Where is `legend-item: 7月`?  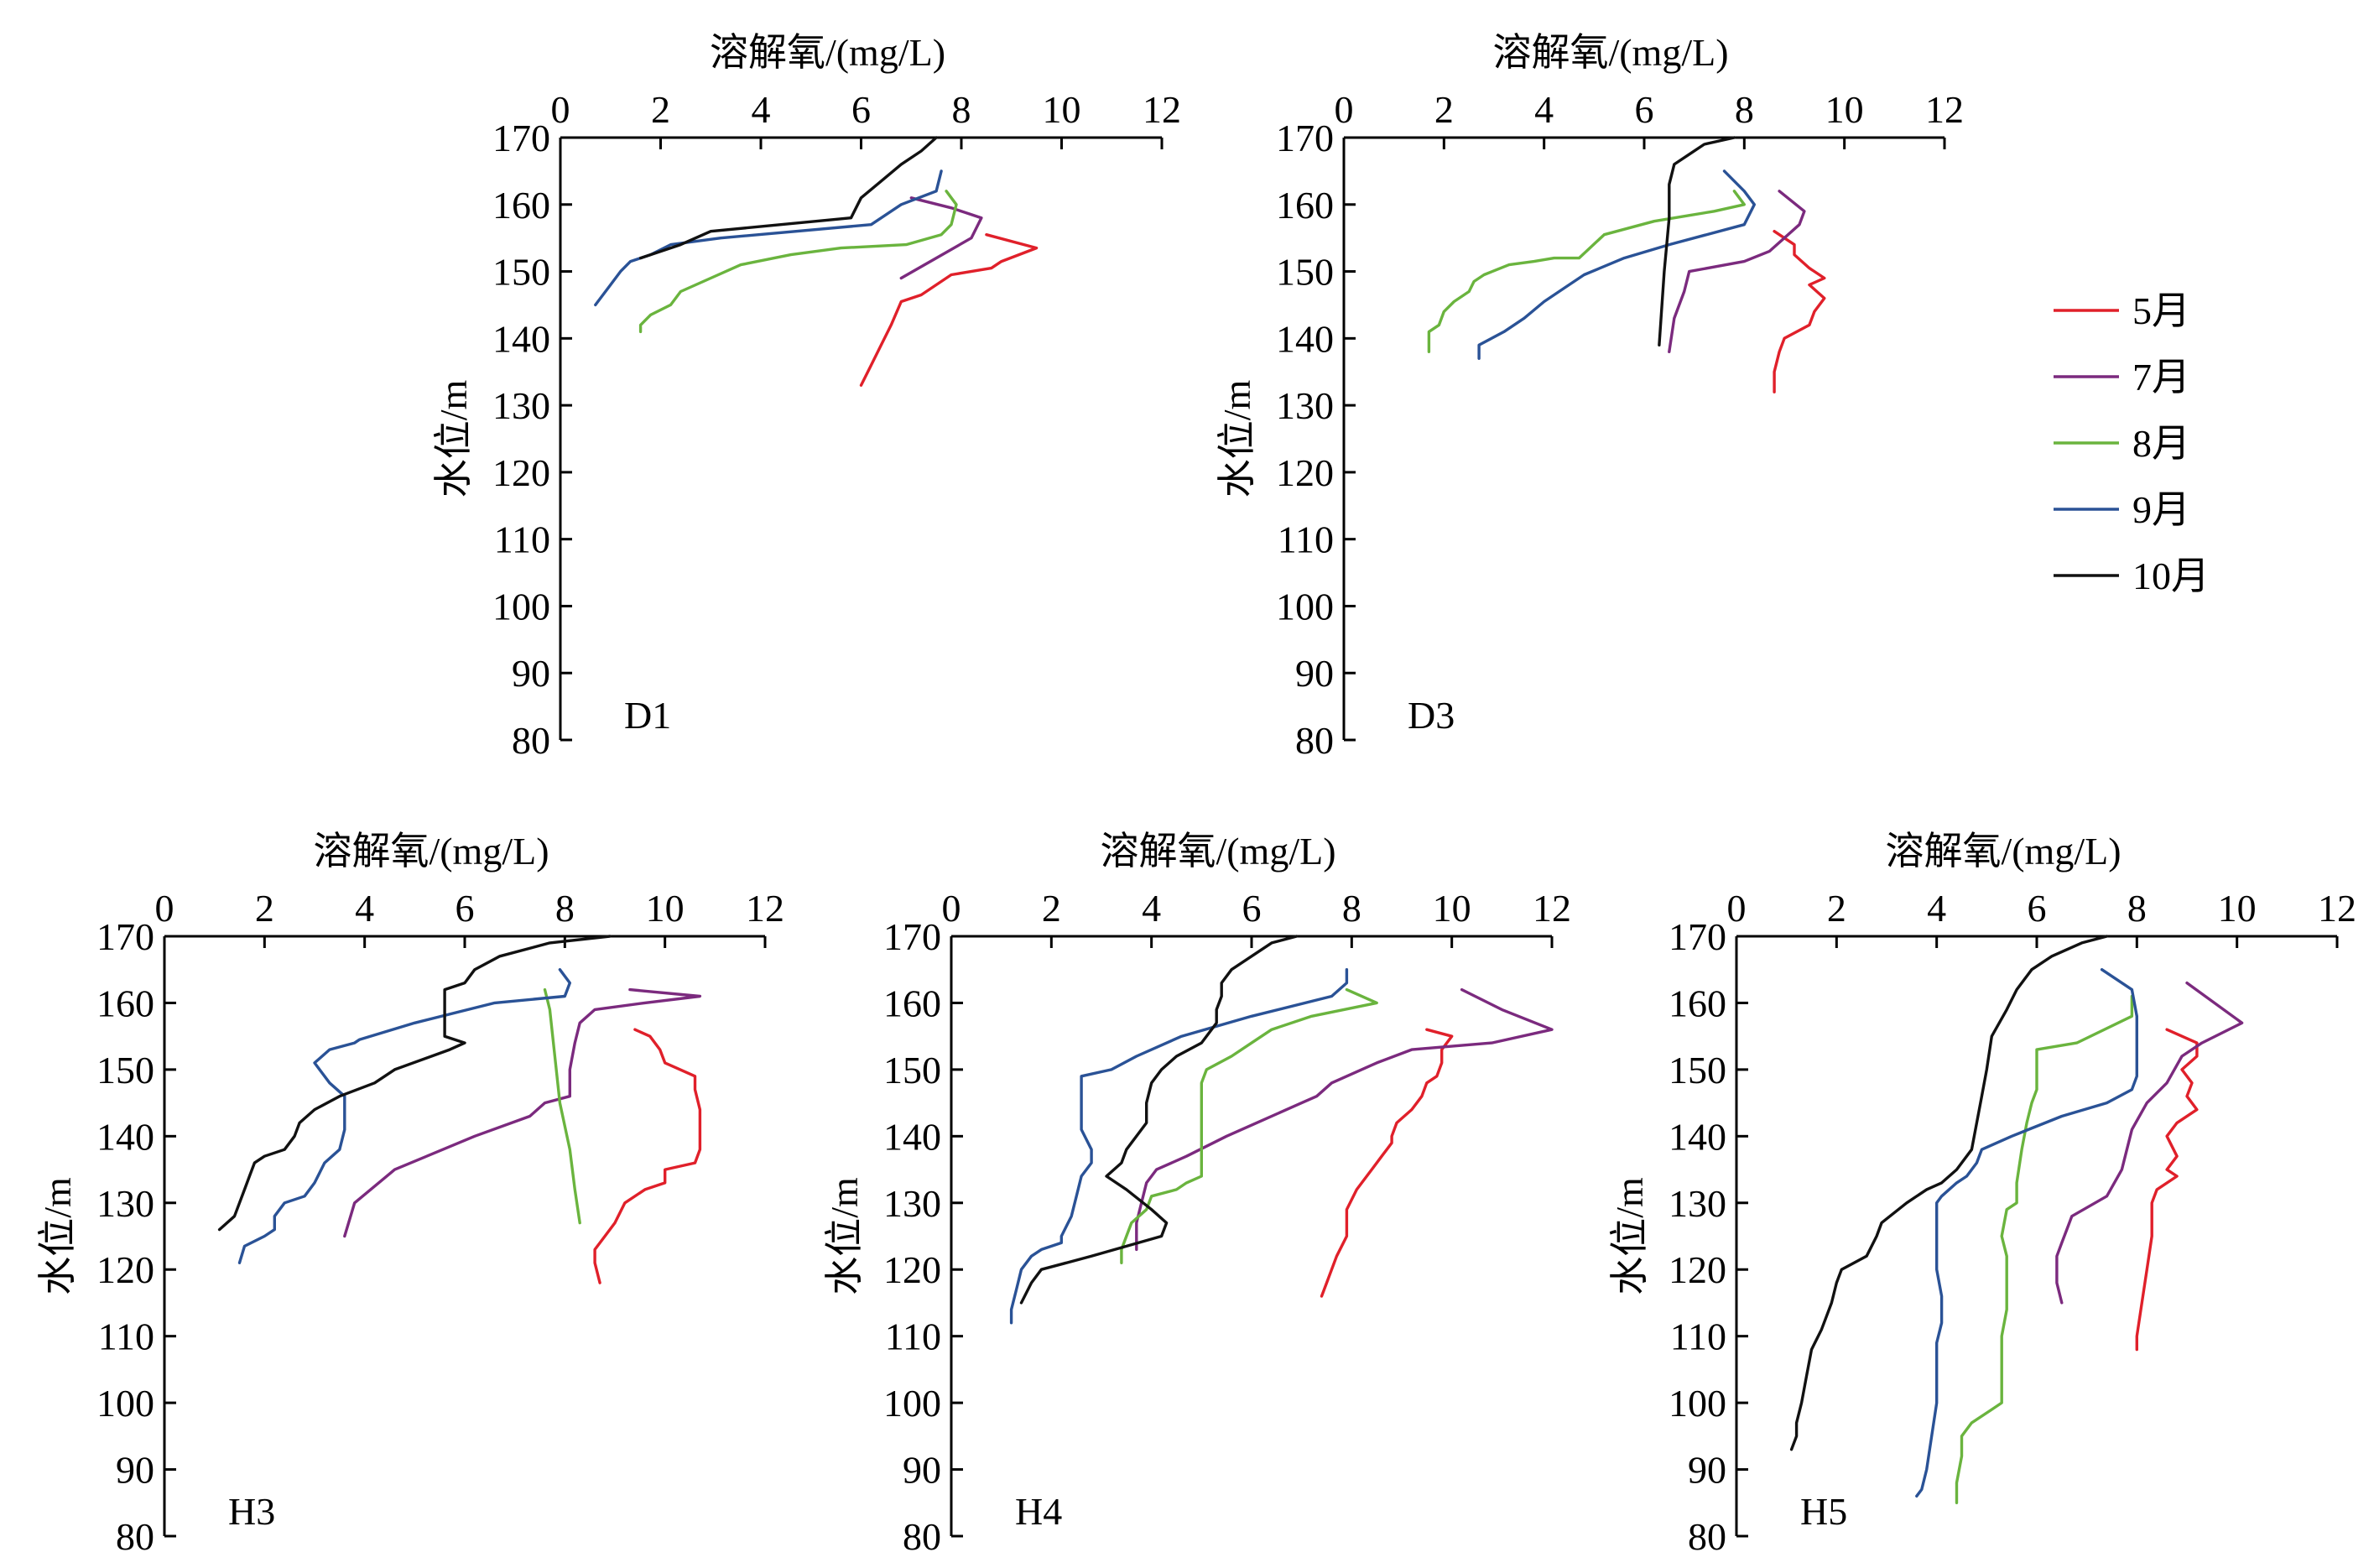 legend-item: 7月 is located at coordinates (2122, 378).